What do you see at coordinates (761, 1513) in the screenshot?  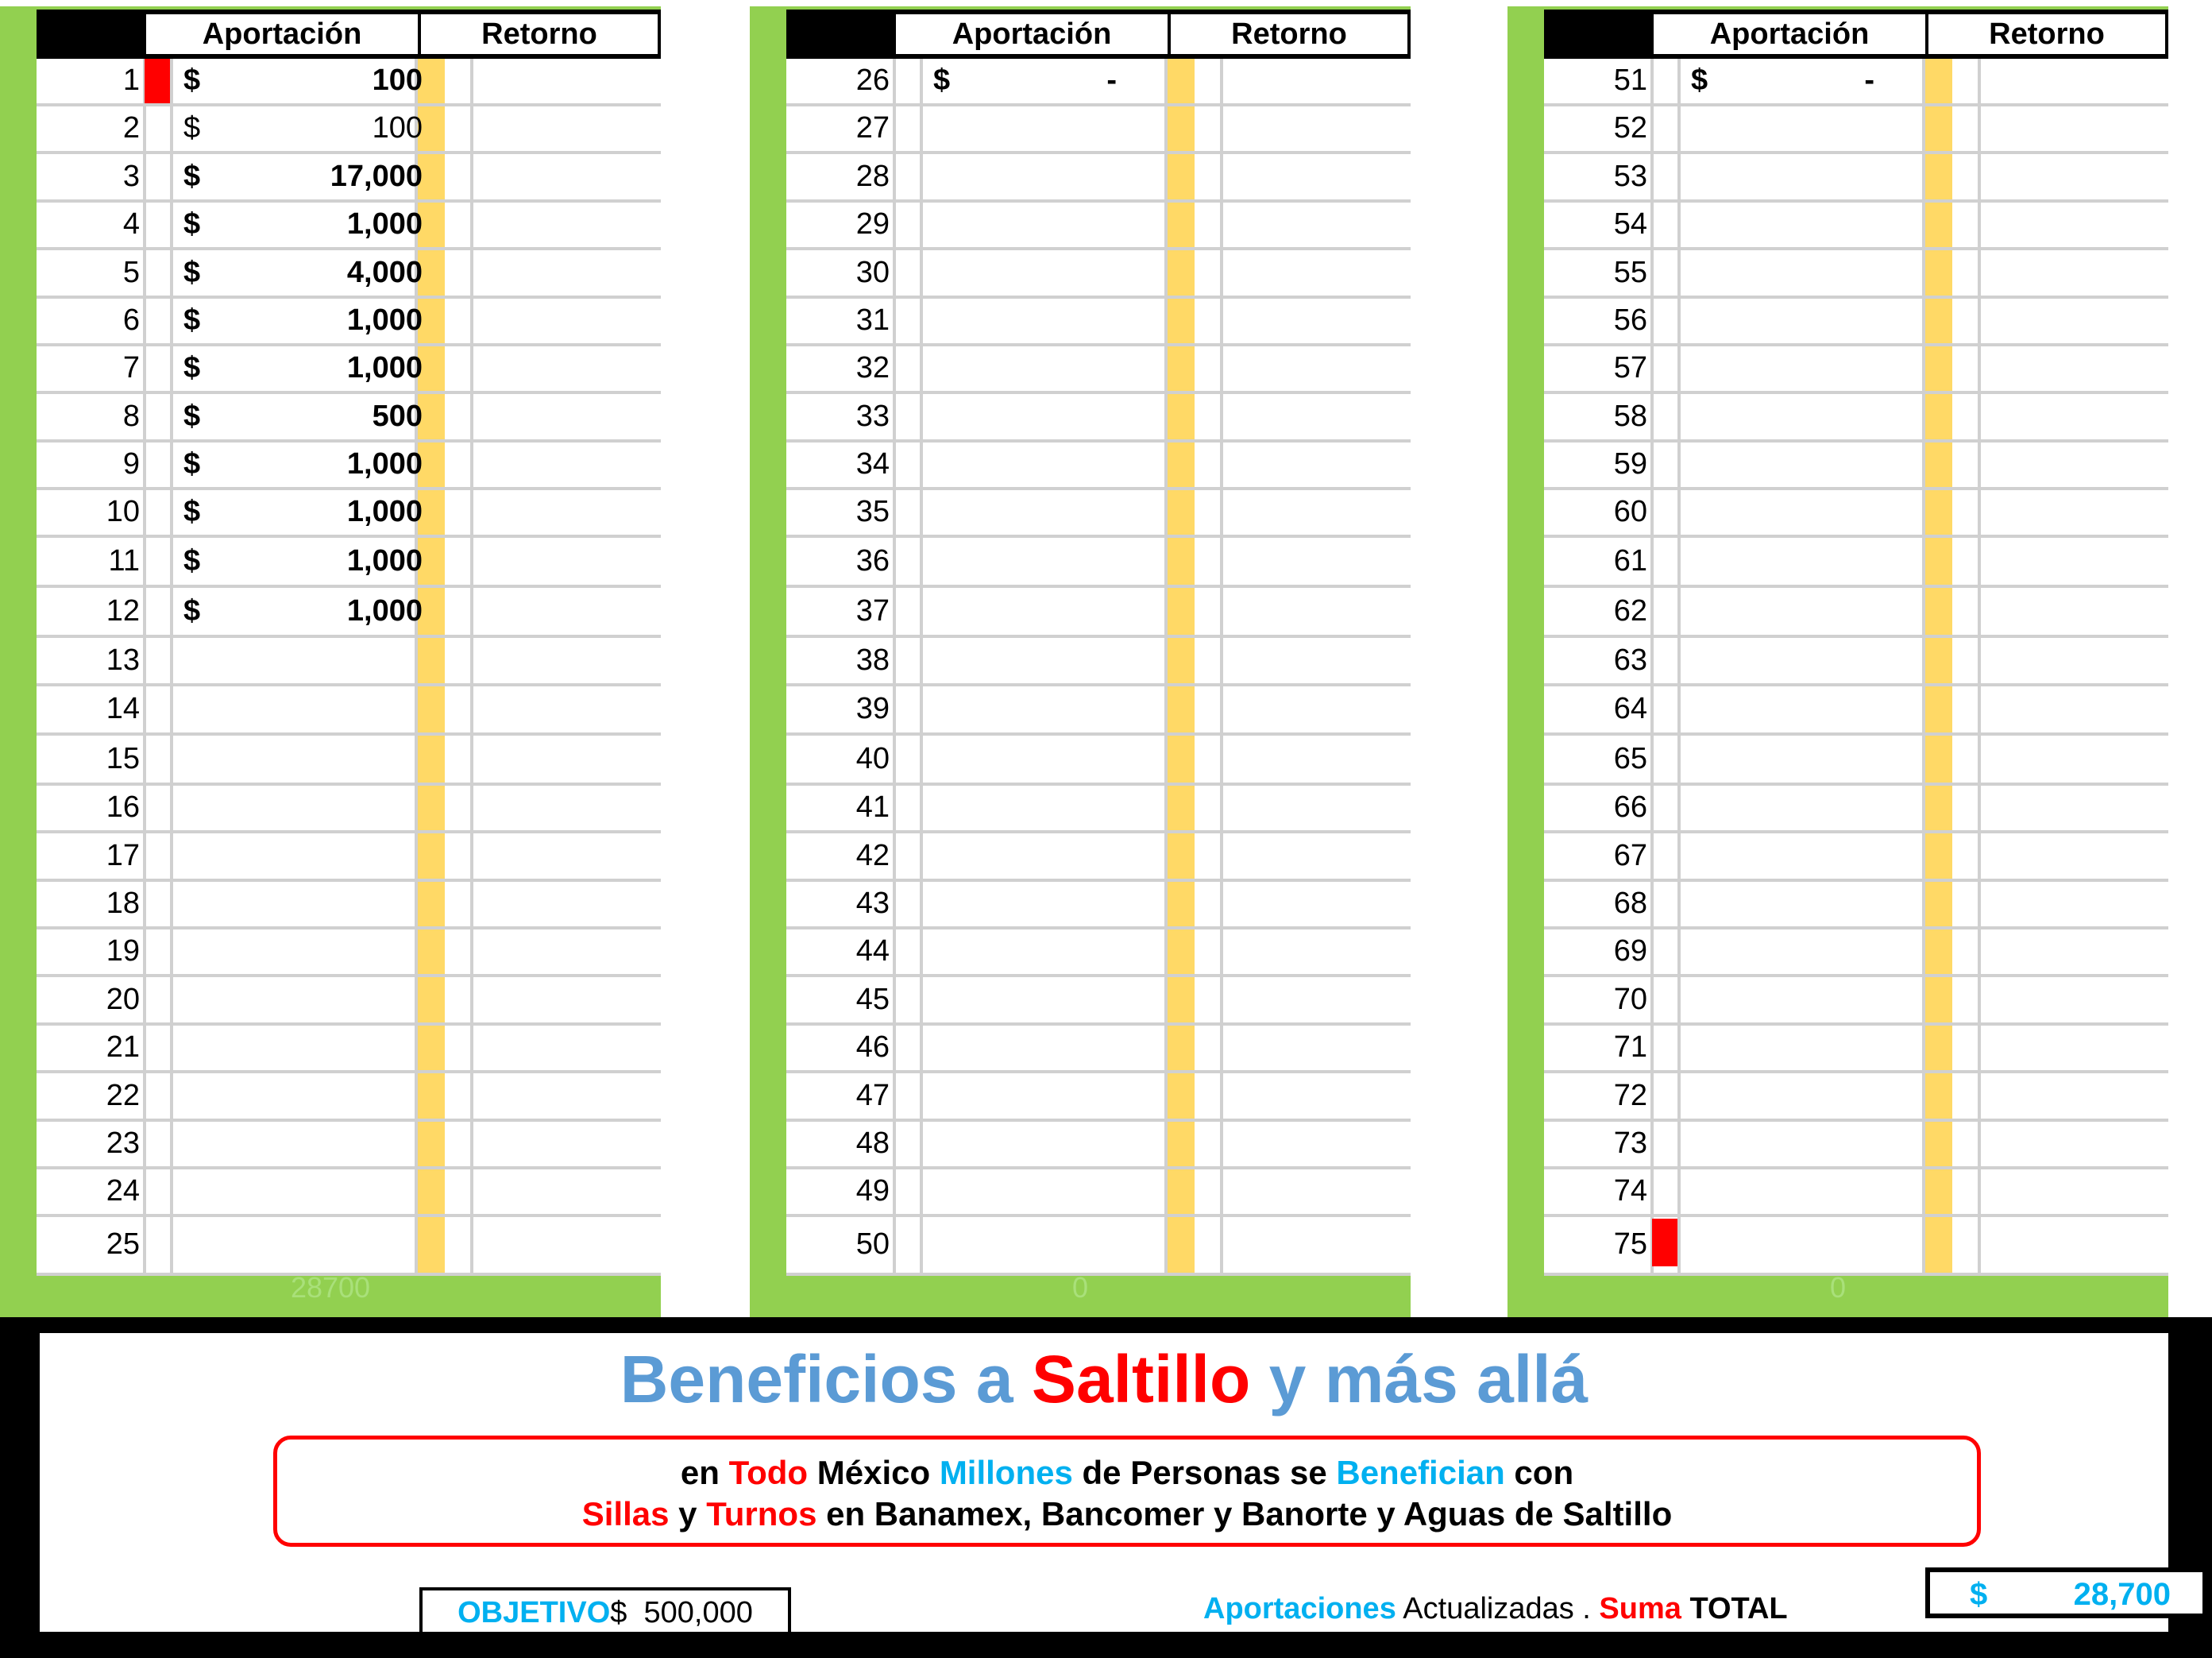 I see `benefit-text-segment: Turnos` at bounding box center [761, 1513].